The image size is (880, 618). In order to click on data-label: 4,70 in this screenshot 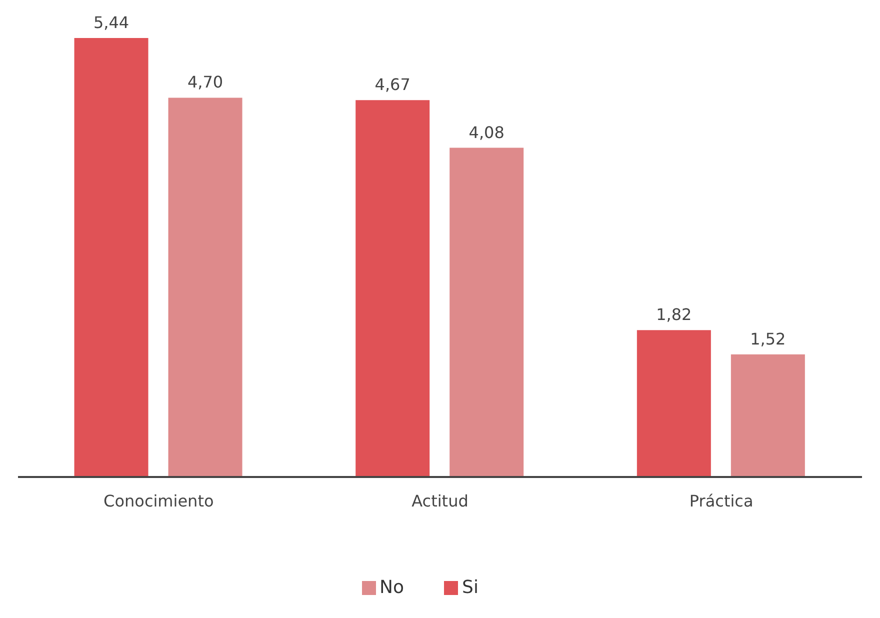, I will do `click(205, 82)`.